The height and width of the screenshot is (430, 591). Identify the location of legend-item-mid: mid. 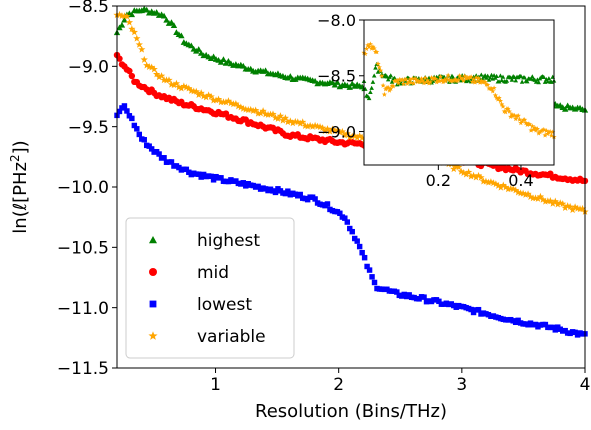
(189, 273).